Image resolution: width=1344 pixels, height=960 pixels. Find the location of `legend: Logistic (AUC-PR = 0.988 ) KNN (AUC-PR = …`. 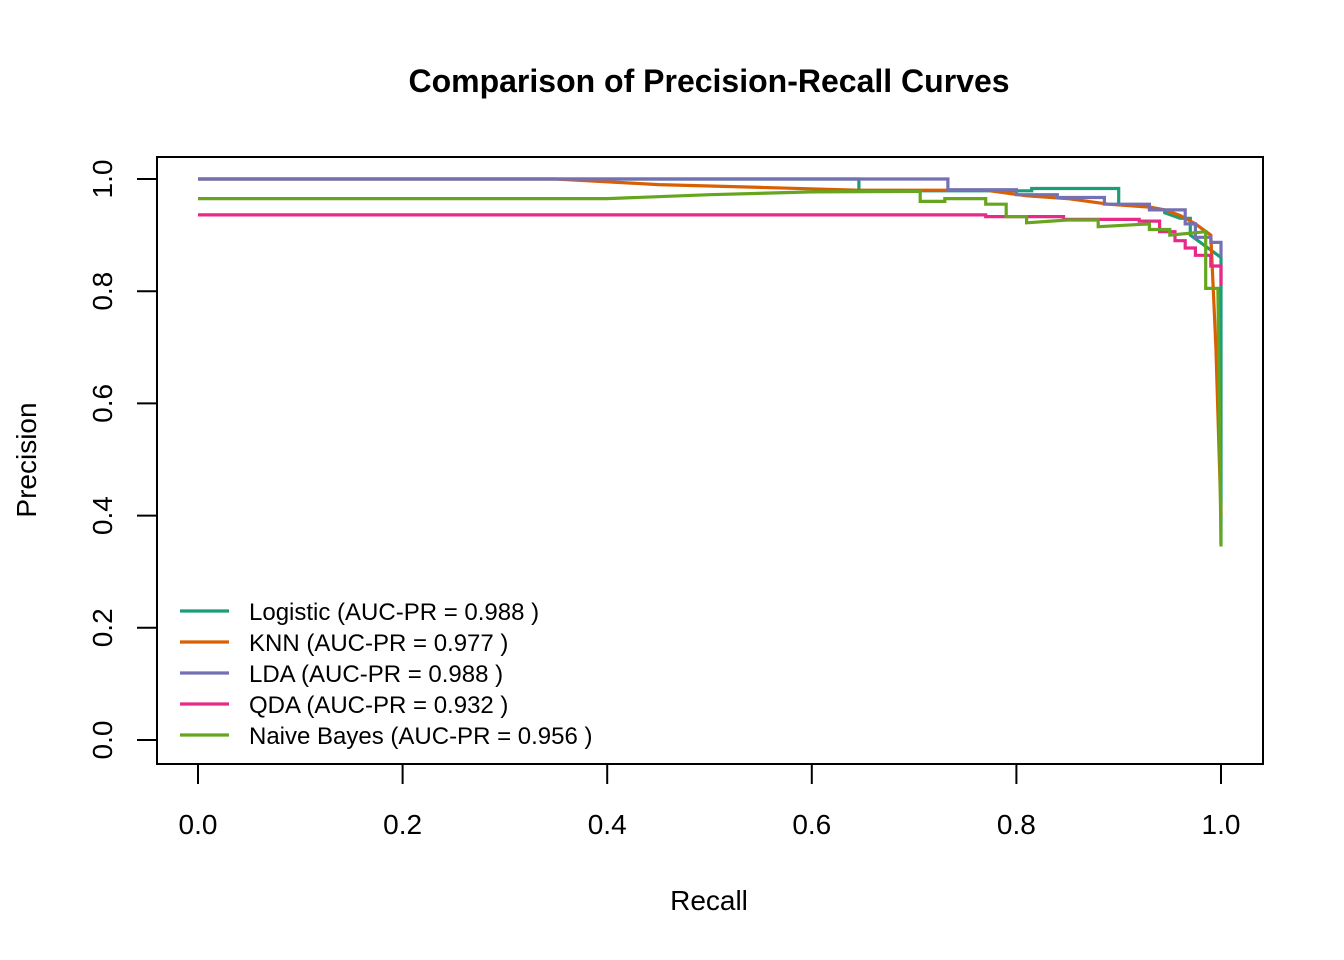

legend: Logistic (AUC-PR = 0.988 ) KNN (AUC-PR = … is located at coordinates (386, 674).